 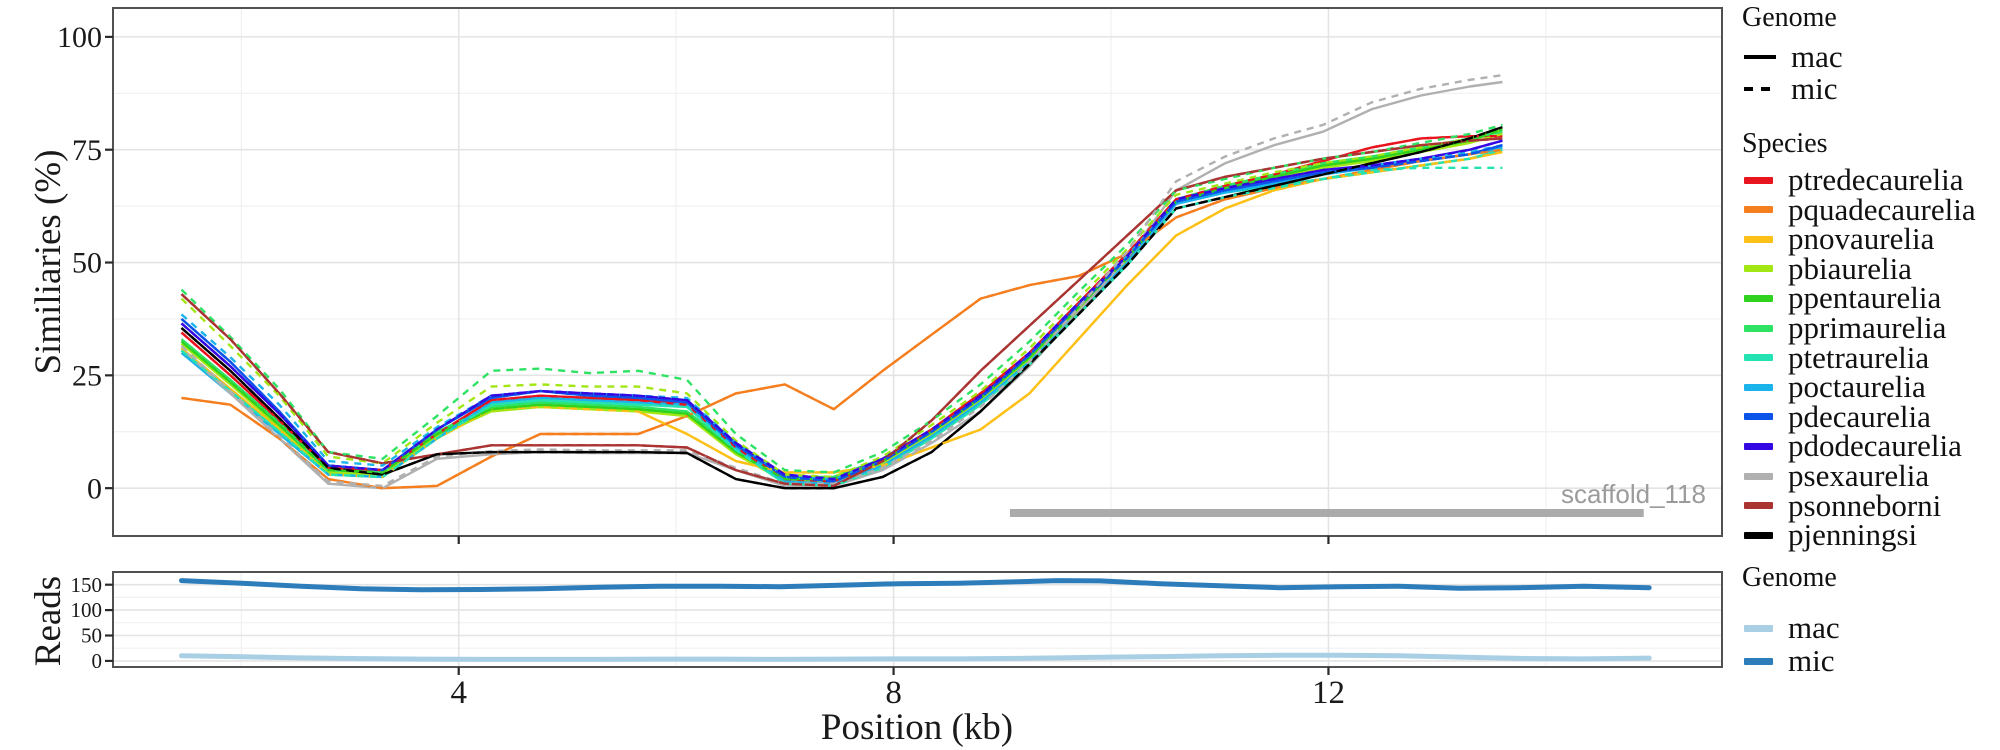 I want to click on legend-item-label: pdodecaurelia, so click(x=1875, y=446).